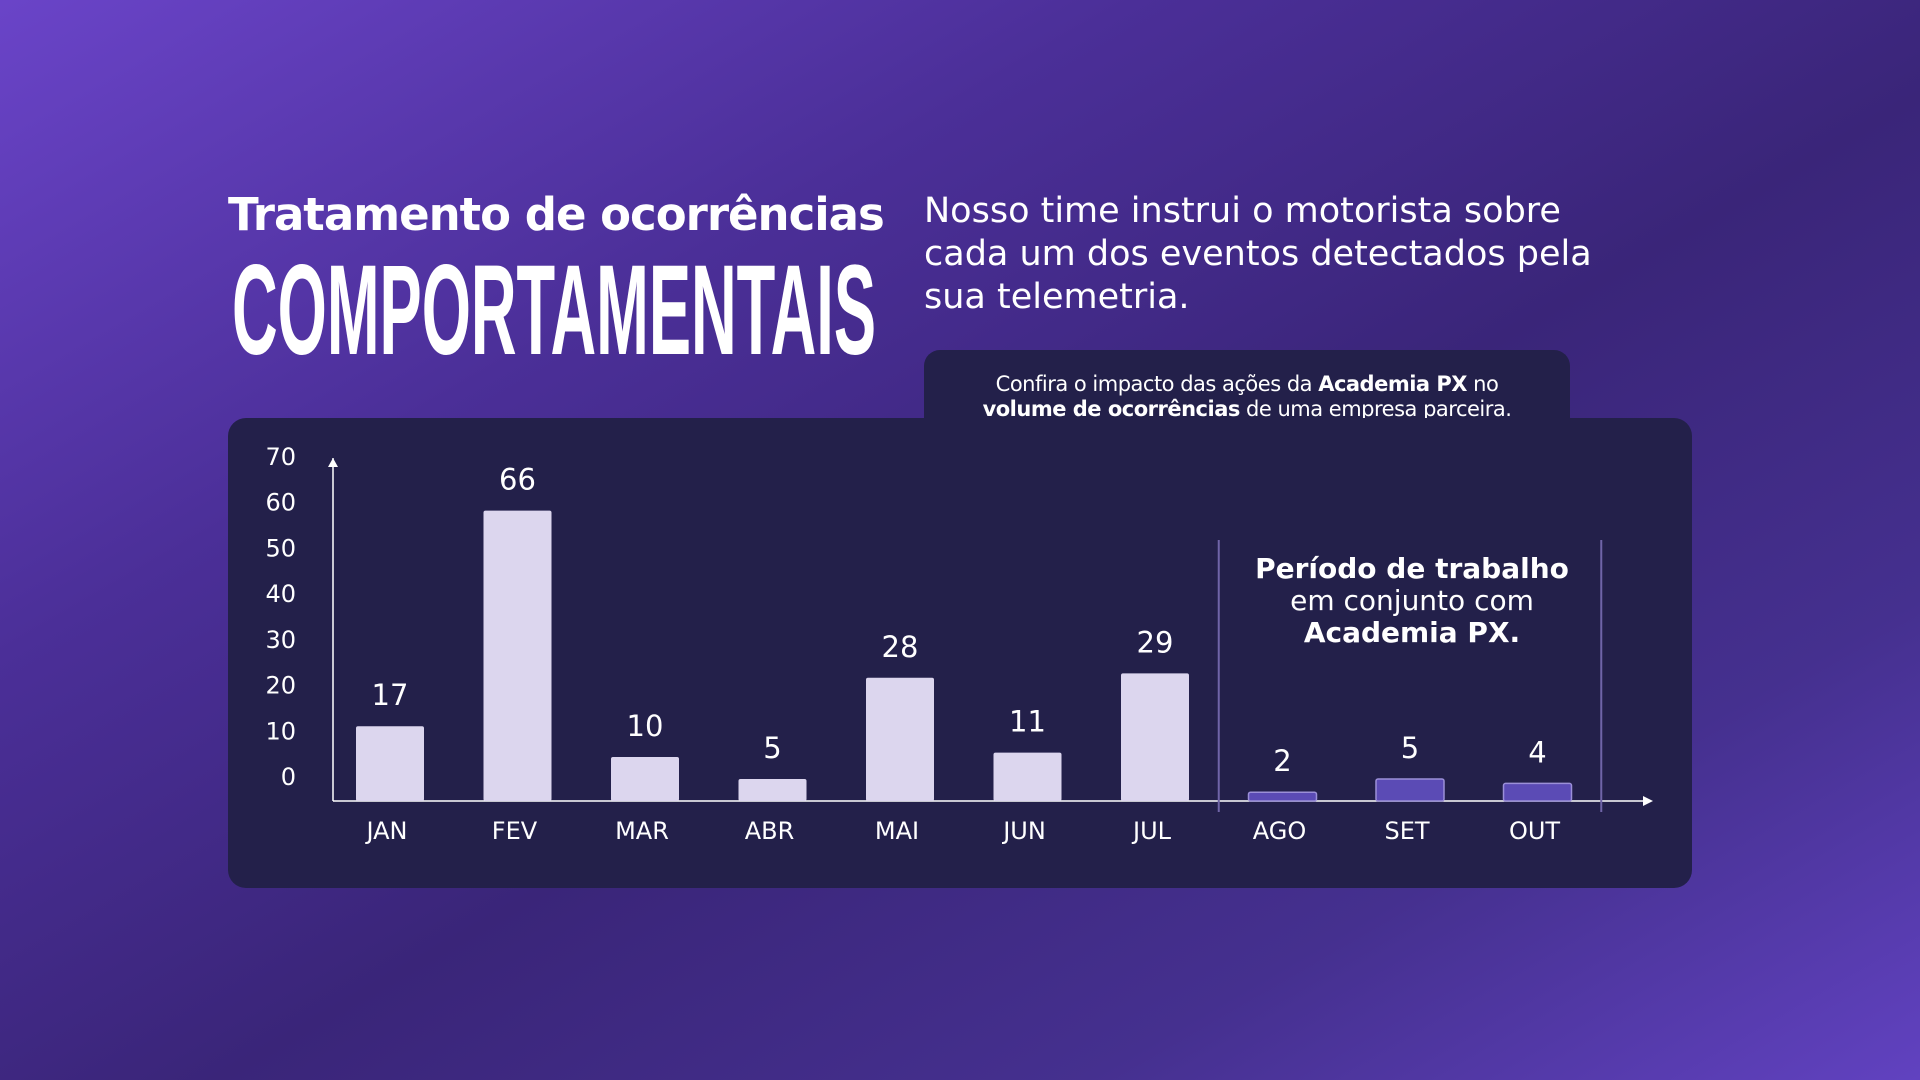  Describe the element at coordinates (1482, 384) in the screenshot. I see `caption-part-3: no` at that location.